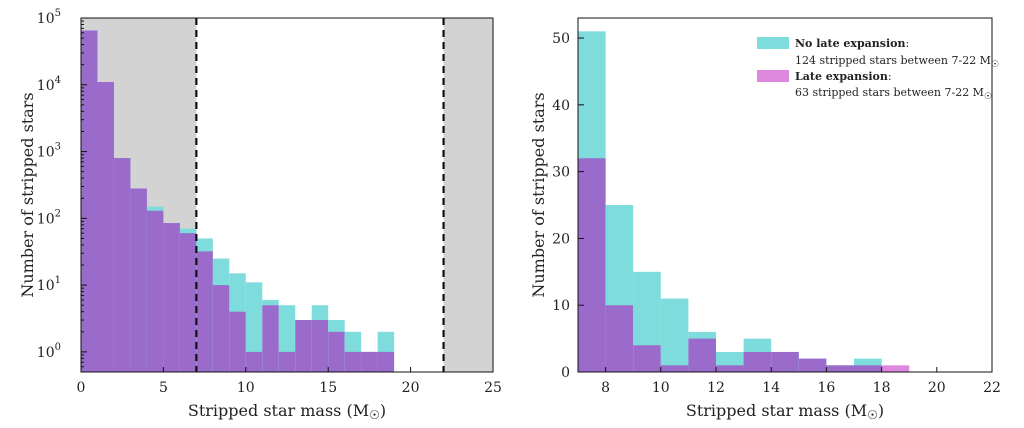 The height and width of the screenshot is (428, 1024). What do you see at coordinates (289, 381) in the screenshot?
I see `left-x-ticks: 0 5 10 15 20 25` at bounding box center [289, 381].